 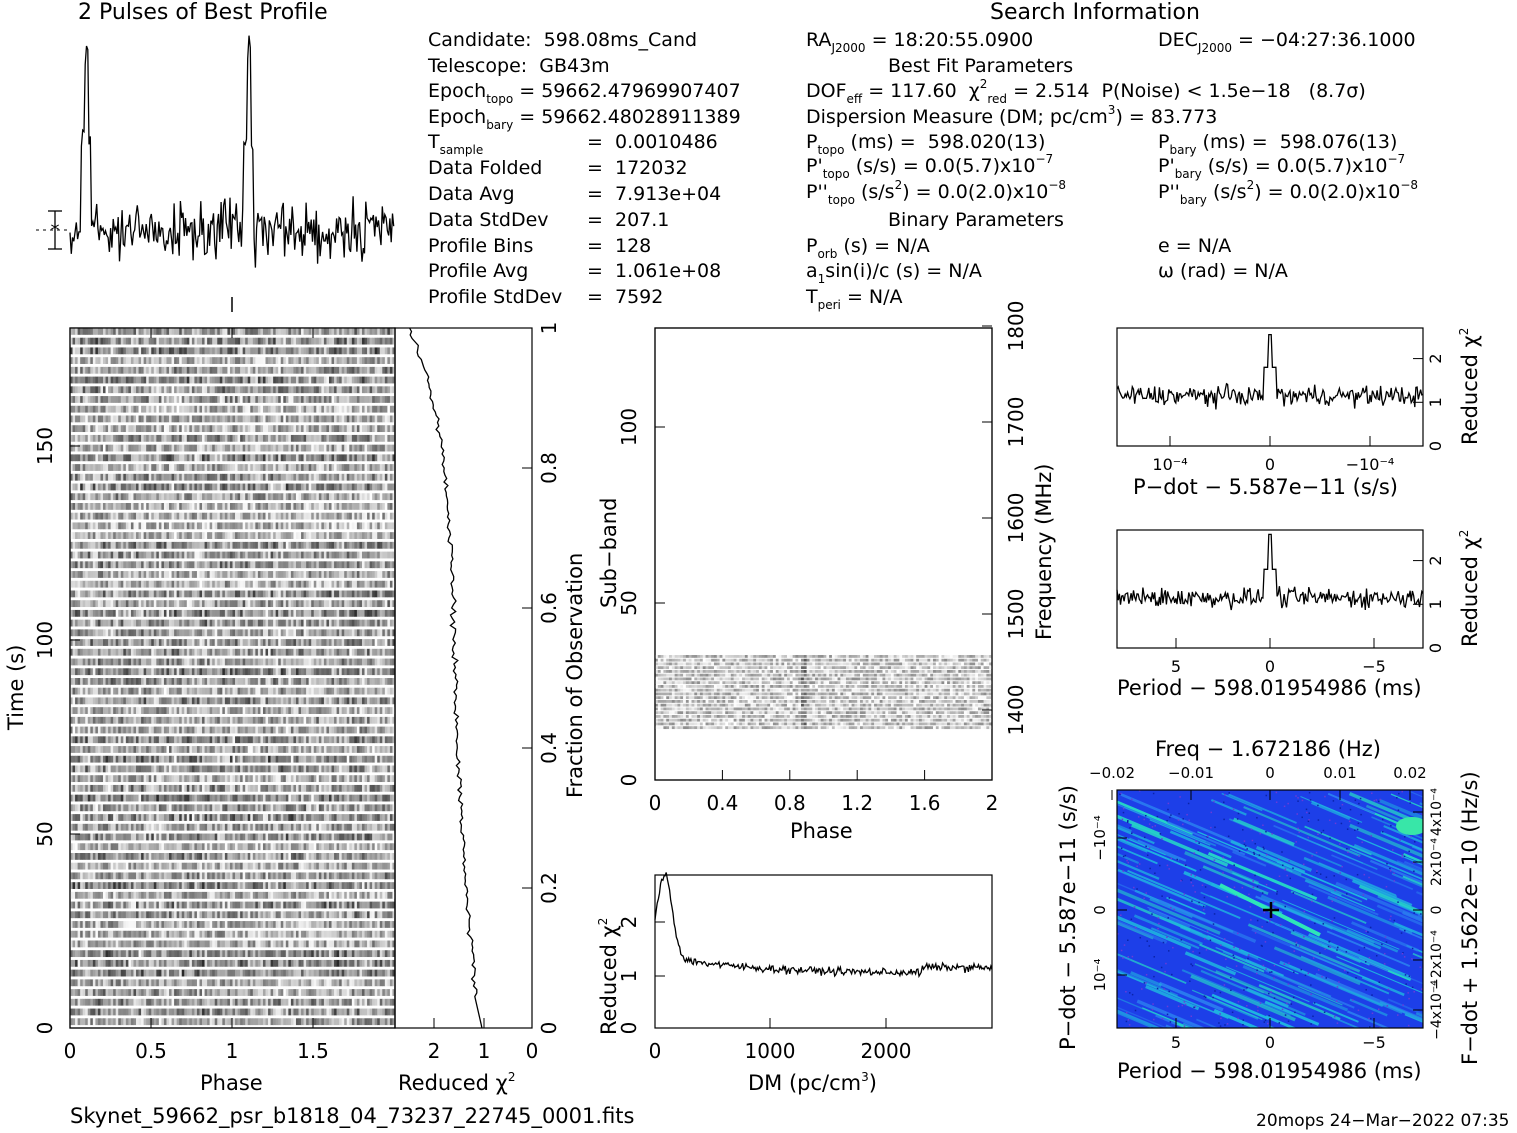 What do you see at coordinates (1169, 464) in the screenshot?
I see `pdot-chi-tick-label: 10⁻⁴` at bounding box center [1169, 464].